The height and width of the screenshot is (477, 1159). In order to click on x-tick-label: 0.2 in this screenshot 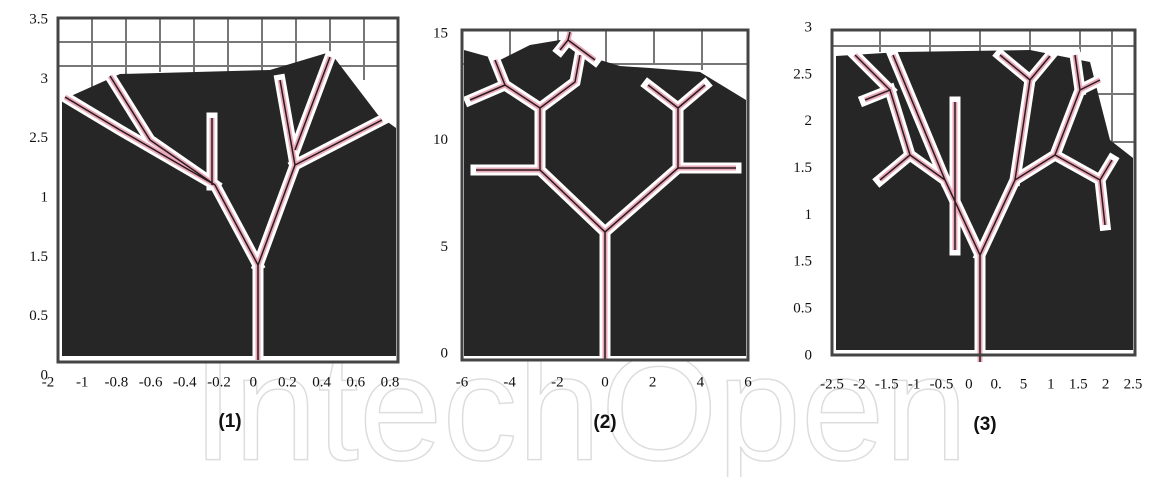, I will do `click(287, 382)`.